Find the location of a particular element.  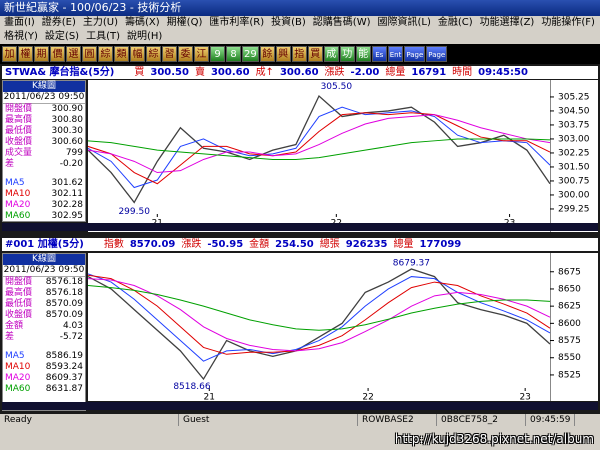

info-row: 差 -5.72 is located at coordinates (44, 337).